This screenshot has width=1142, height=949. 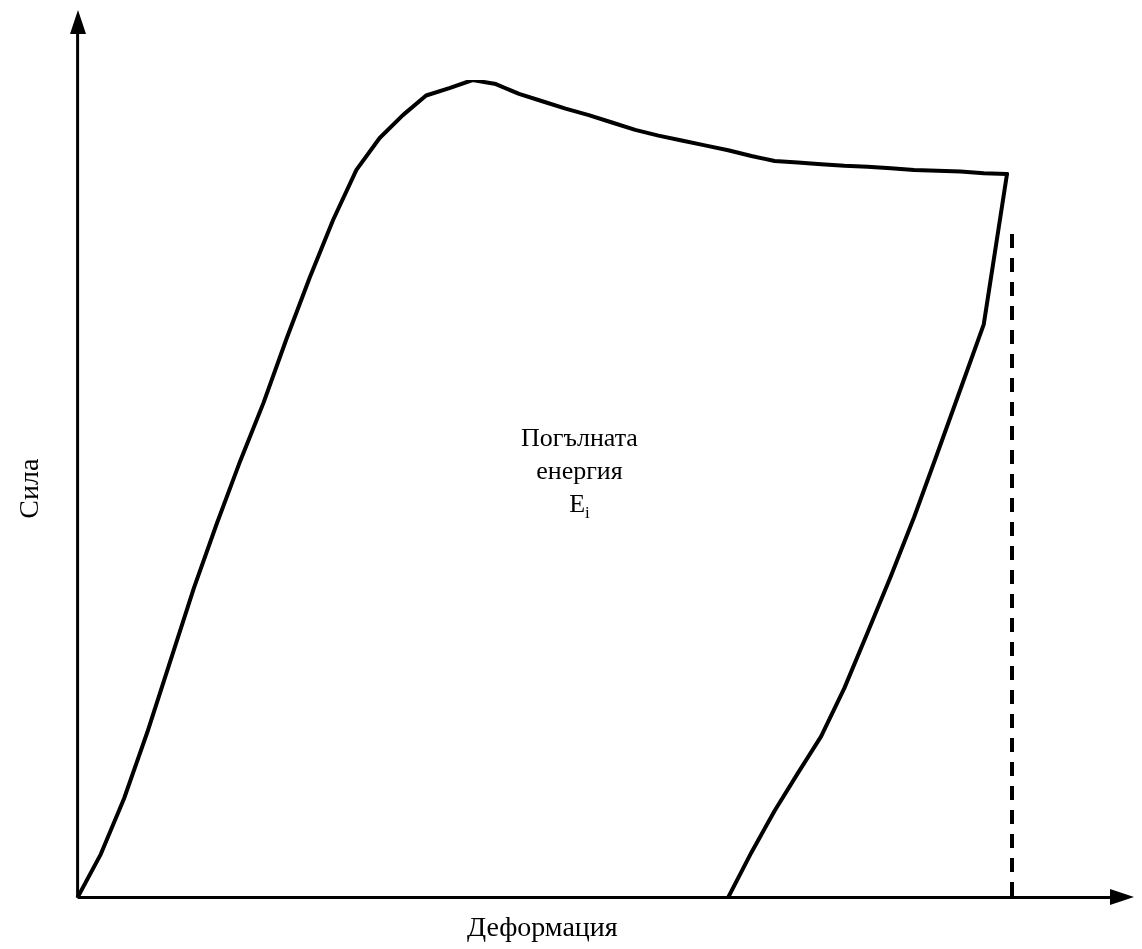 What do you see at coordinates (29, 488) in the screenshot?
I see `y-axis-title: Сила` at bounding box center [29, 488].